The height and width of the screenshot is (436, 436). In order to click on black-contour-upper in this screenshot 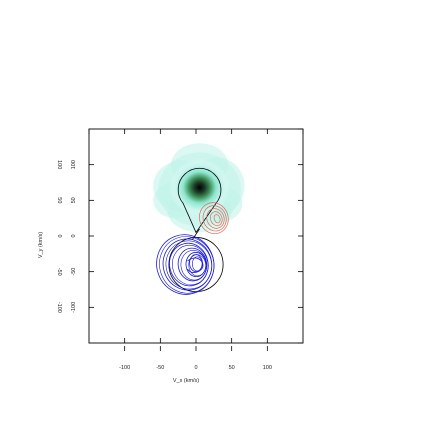, I will do `click(199, 200)`.